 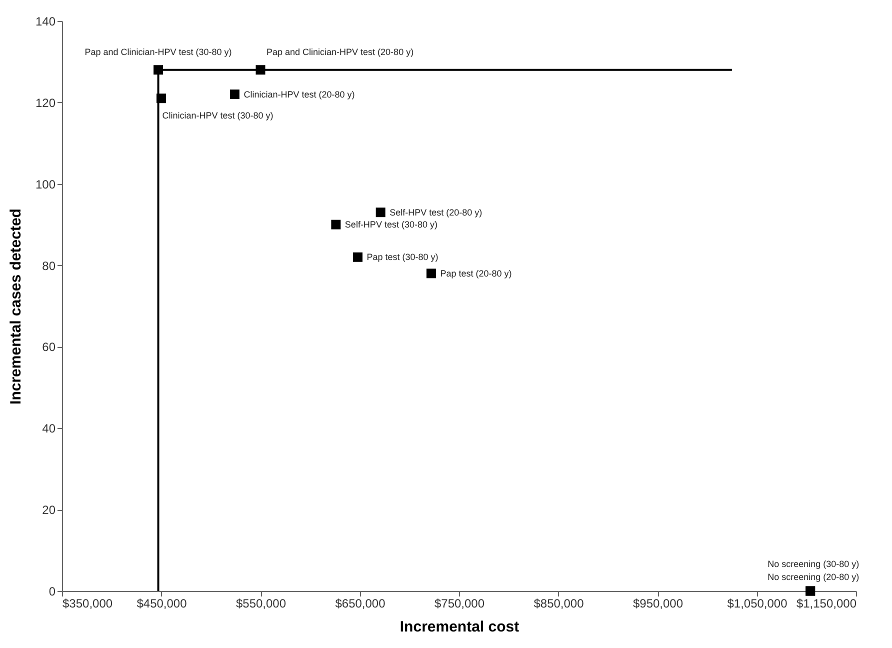 I want to click on x-tick-label: $950,000, so click(x=658, y=603).